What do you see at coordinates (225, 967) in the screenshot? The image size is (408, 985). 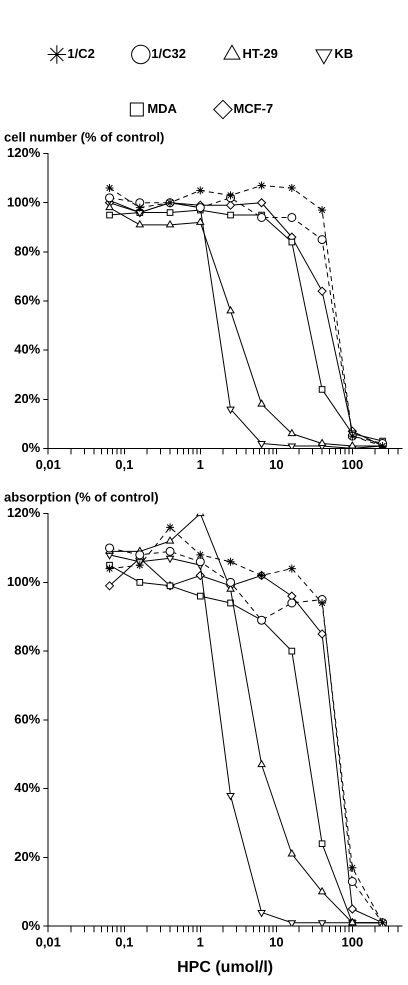 I see `x-axis-title: HPC (umol/l)` at bounding box center [225, 967].